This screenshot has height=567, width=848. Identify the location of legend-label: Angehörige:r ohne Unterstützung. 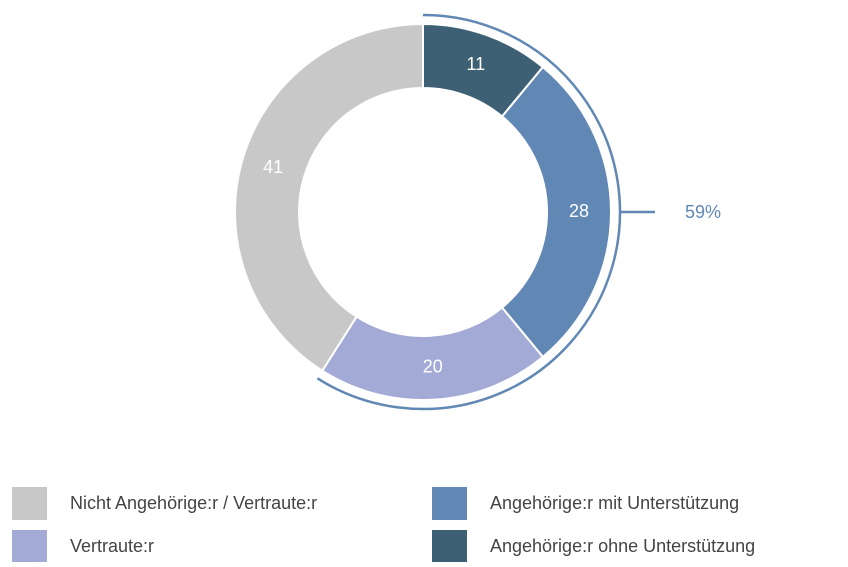
(622, 546).